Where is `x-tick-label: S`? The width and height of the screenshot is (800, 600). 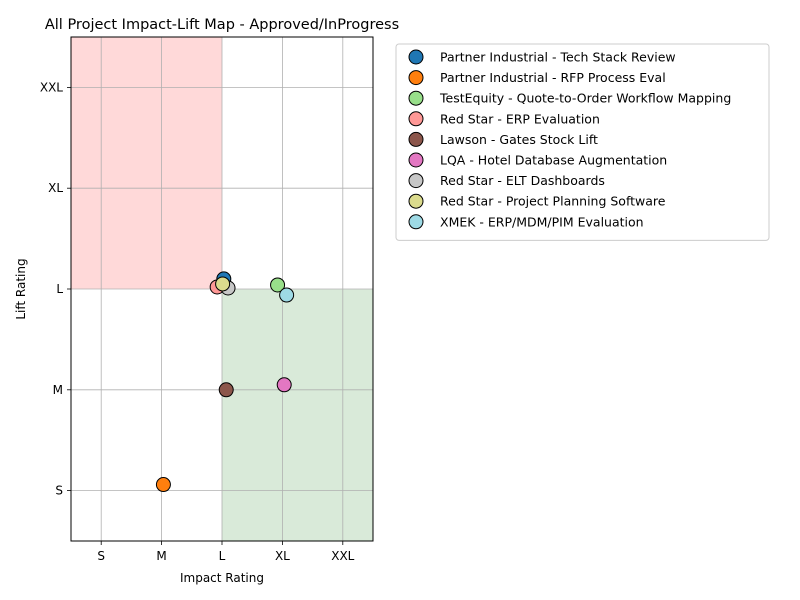 x-tick-label: S is located at coordinates (101, 556).